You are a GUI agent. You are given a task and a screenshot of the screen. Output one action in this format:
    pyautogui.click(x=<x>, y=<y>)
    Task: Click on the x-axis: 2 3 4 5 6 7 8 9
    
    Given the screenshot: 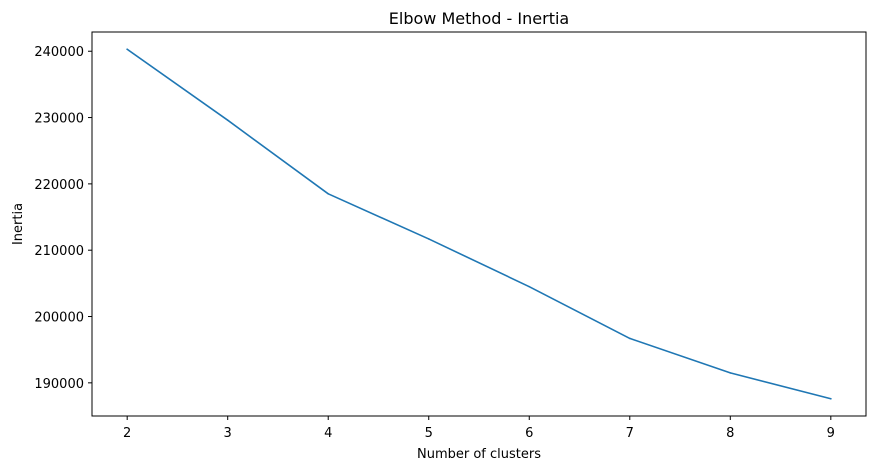 What is the action you would take?
    pyautogui.click(x=479, y=428)
    